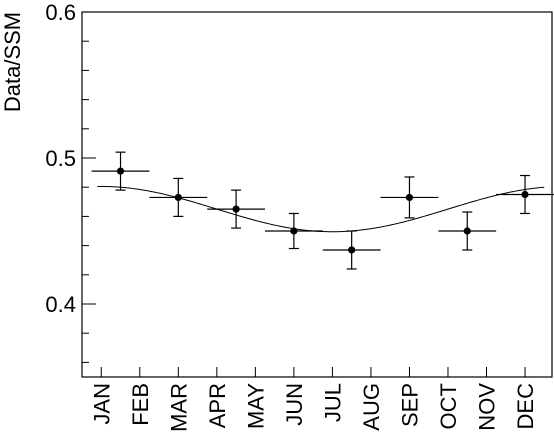  Describe the element at coordinates (255, 406) in the screenshot. I see `x-tick-label: MAY` at that location.